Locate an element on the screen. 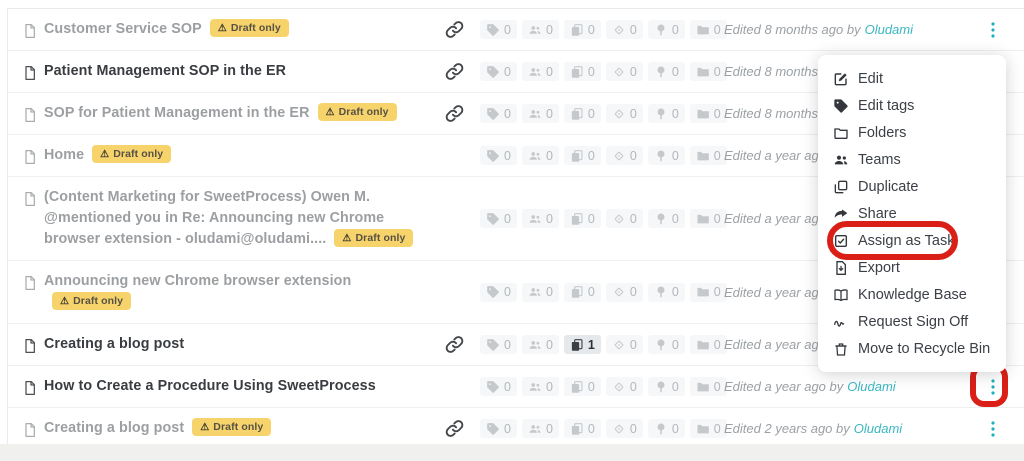  menu-item-knowledge-base: Knowledge Base is located at coordinates (912, 294).